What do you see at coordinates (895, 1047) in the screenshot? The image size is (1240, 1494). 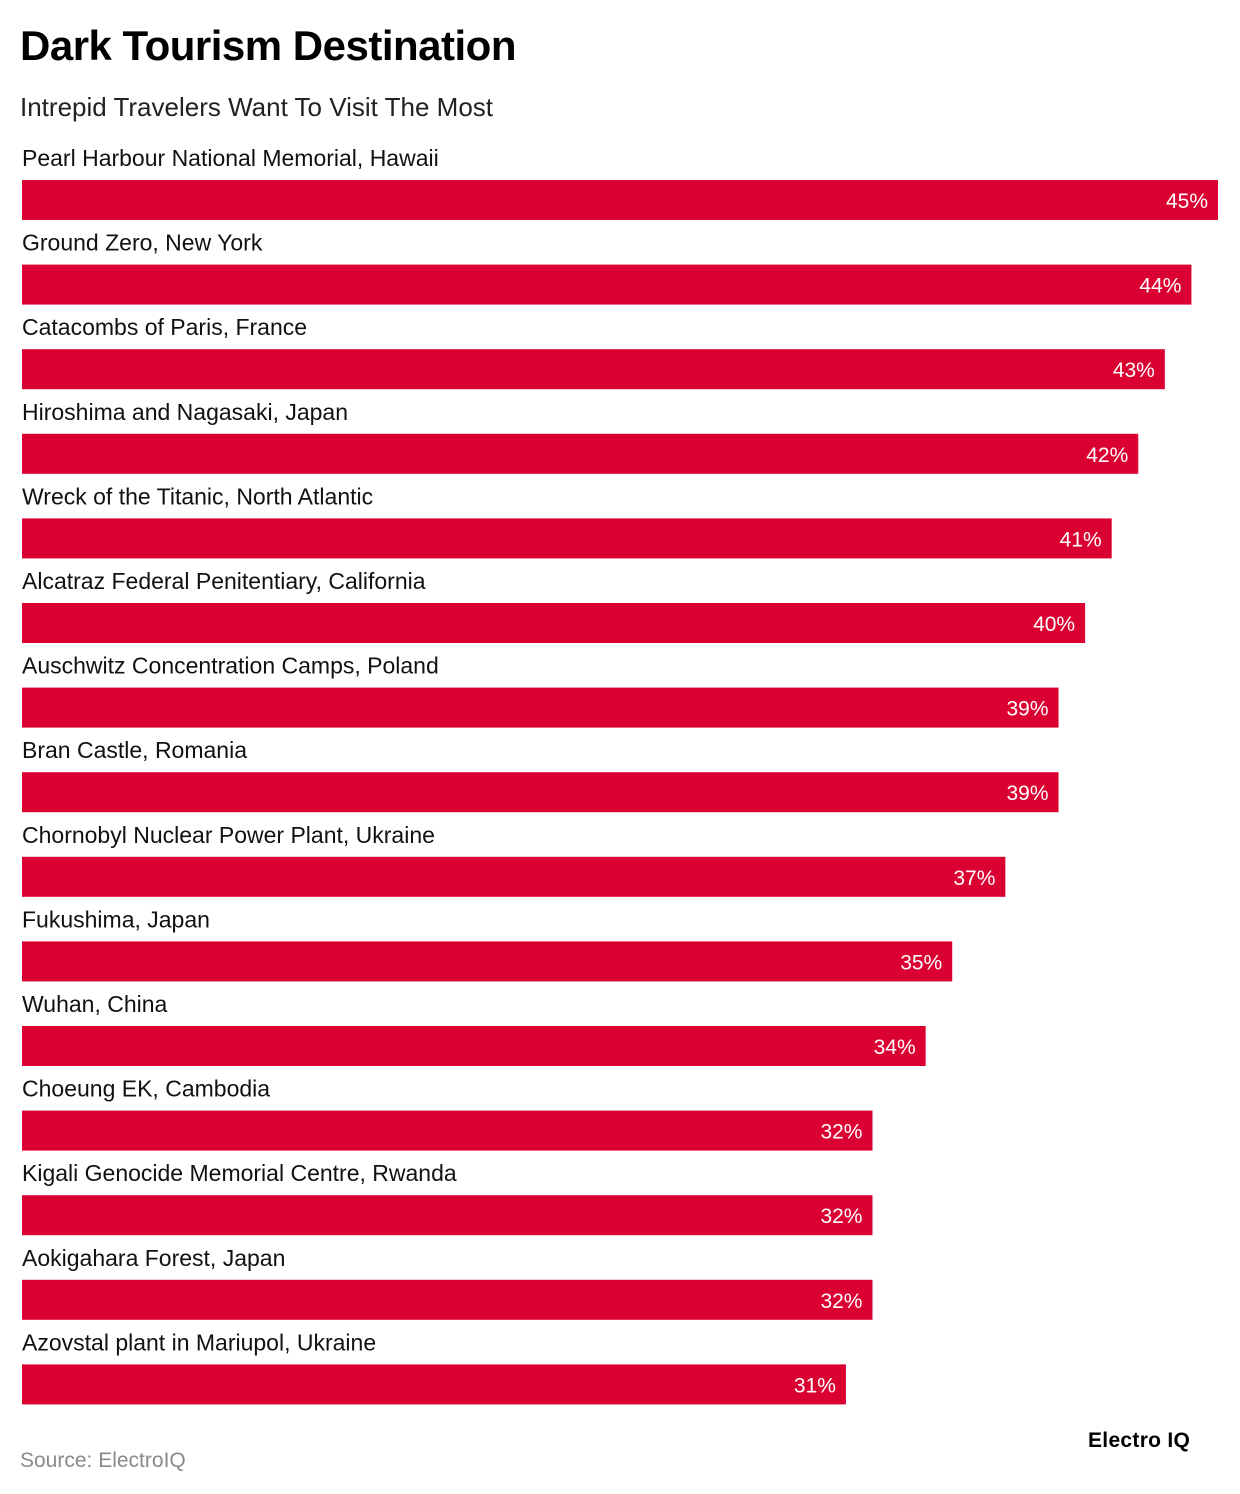 I see `value-label: 34%` at bounding box center [895, 1047].